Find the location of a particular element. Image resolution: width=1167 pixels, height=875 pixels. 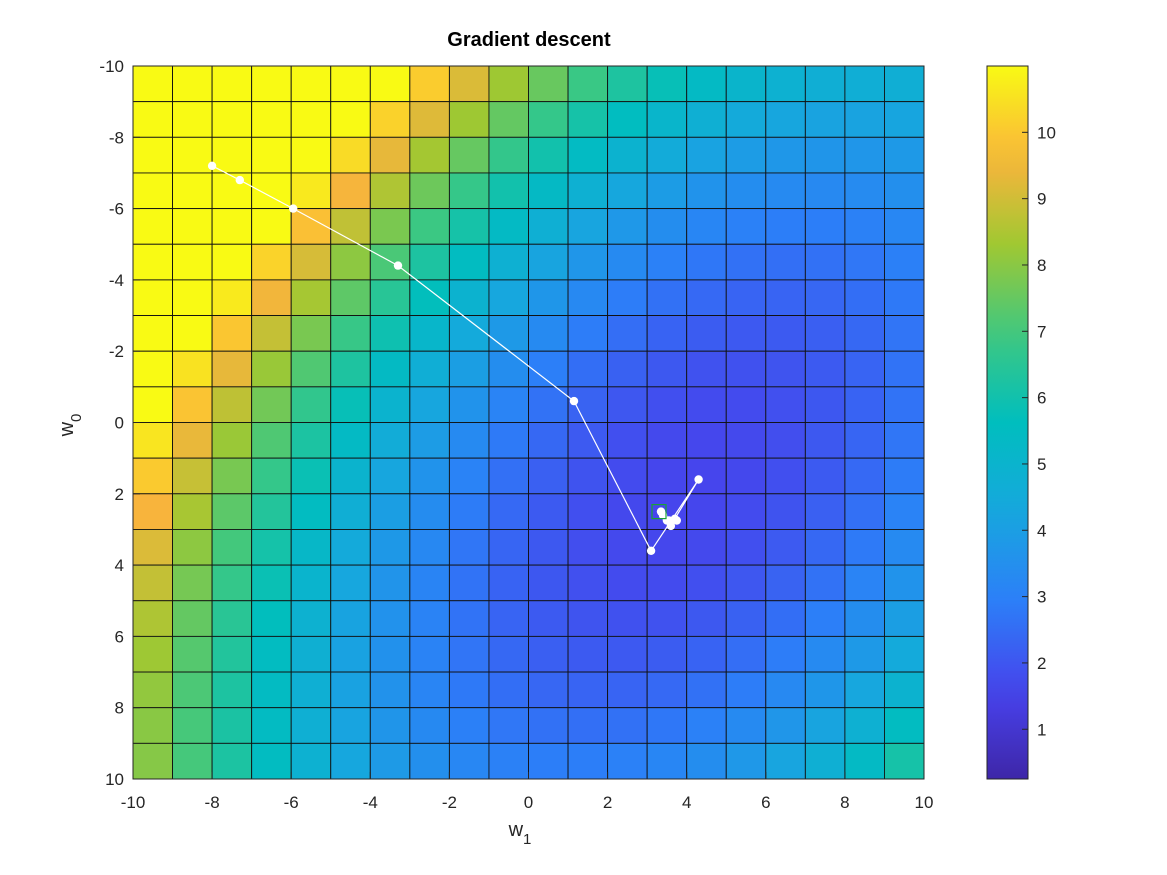

x-axis-ticks: -10 -8 -6 -4 -2 0 2 4 6 8 10 is located at coordinates (527, 792).